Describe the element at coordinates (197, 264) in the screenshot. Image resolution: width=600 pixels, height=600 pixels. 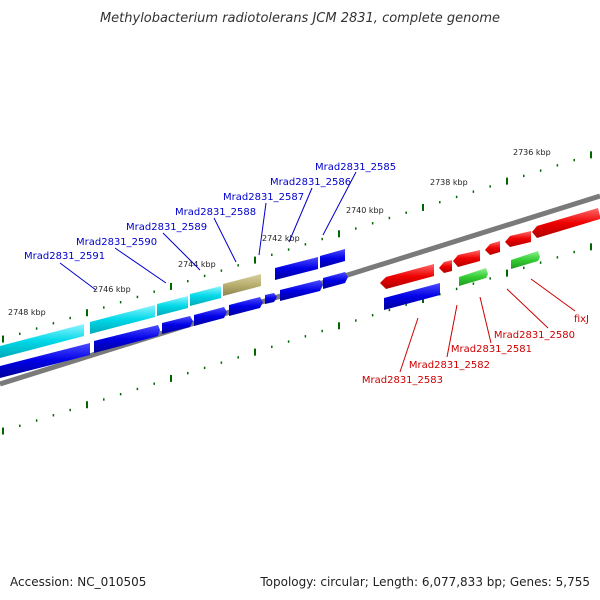
I see `scale-label-2744: 2744 kbp` at that location.